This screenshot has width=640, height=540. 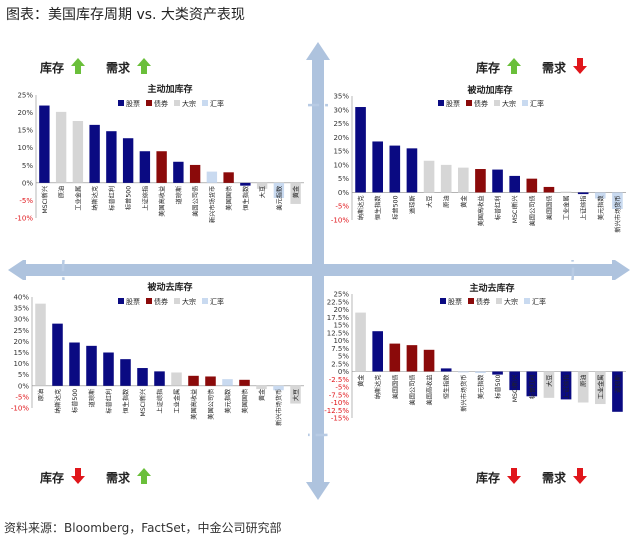 What do you see at coordinates (618, 384) in the screenshot?
I see `chart-4-category-label: 道琼斯` at bounding box center [618, 384].